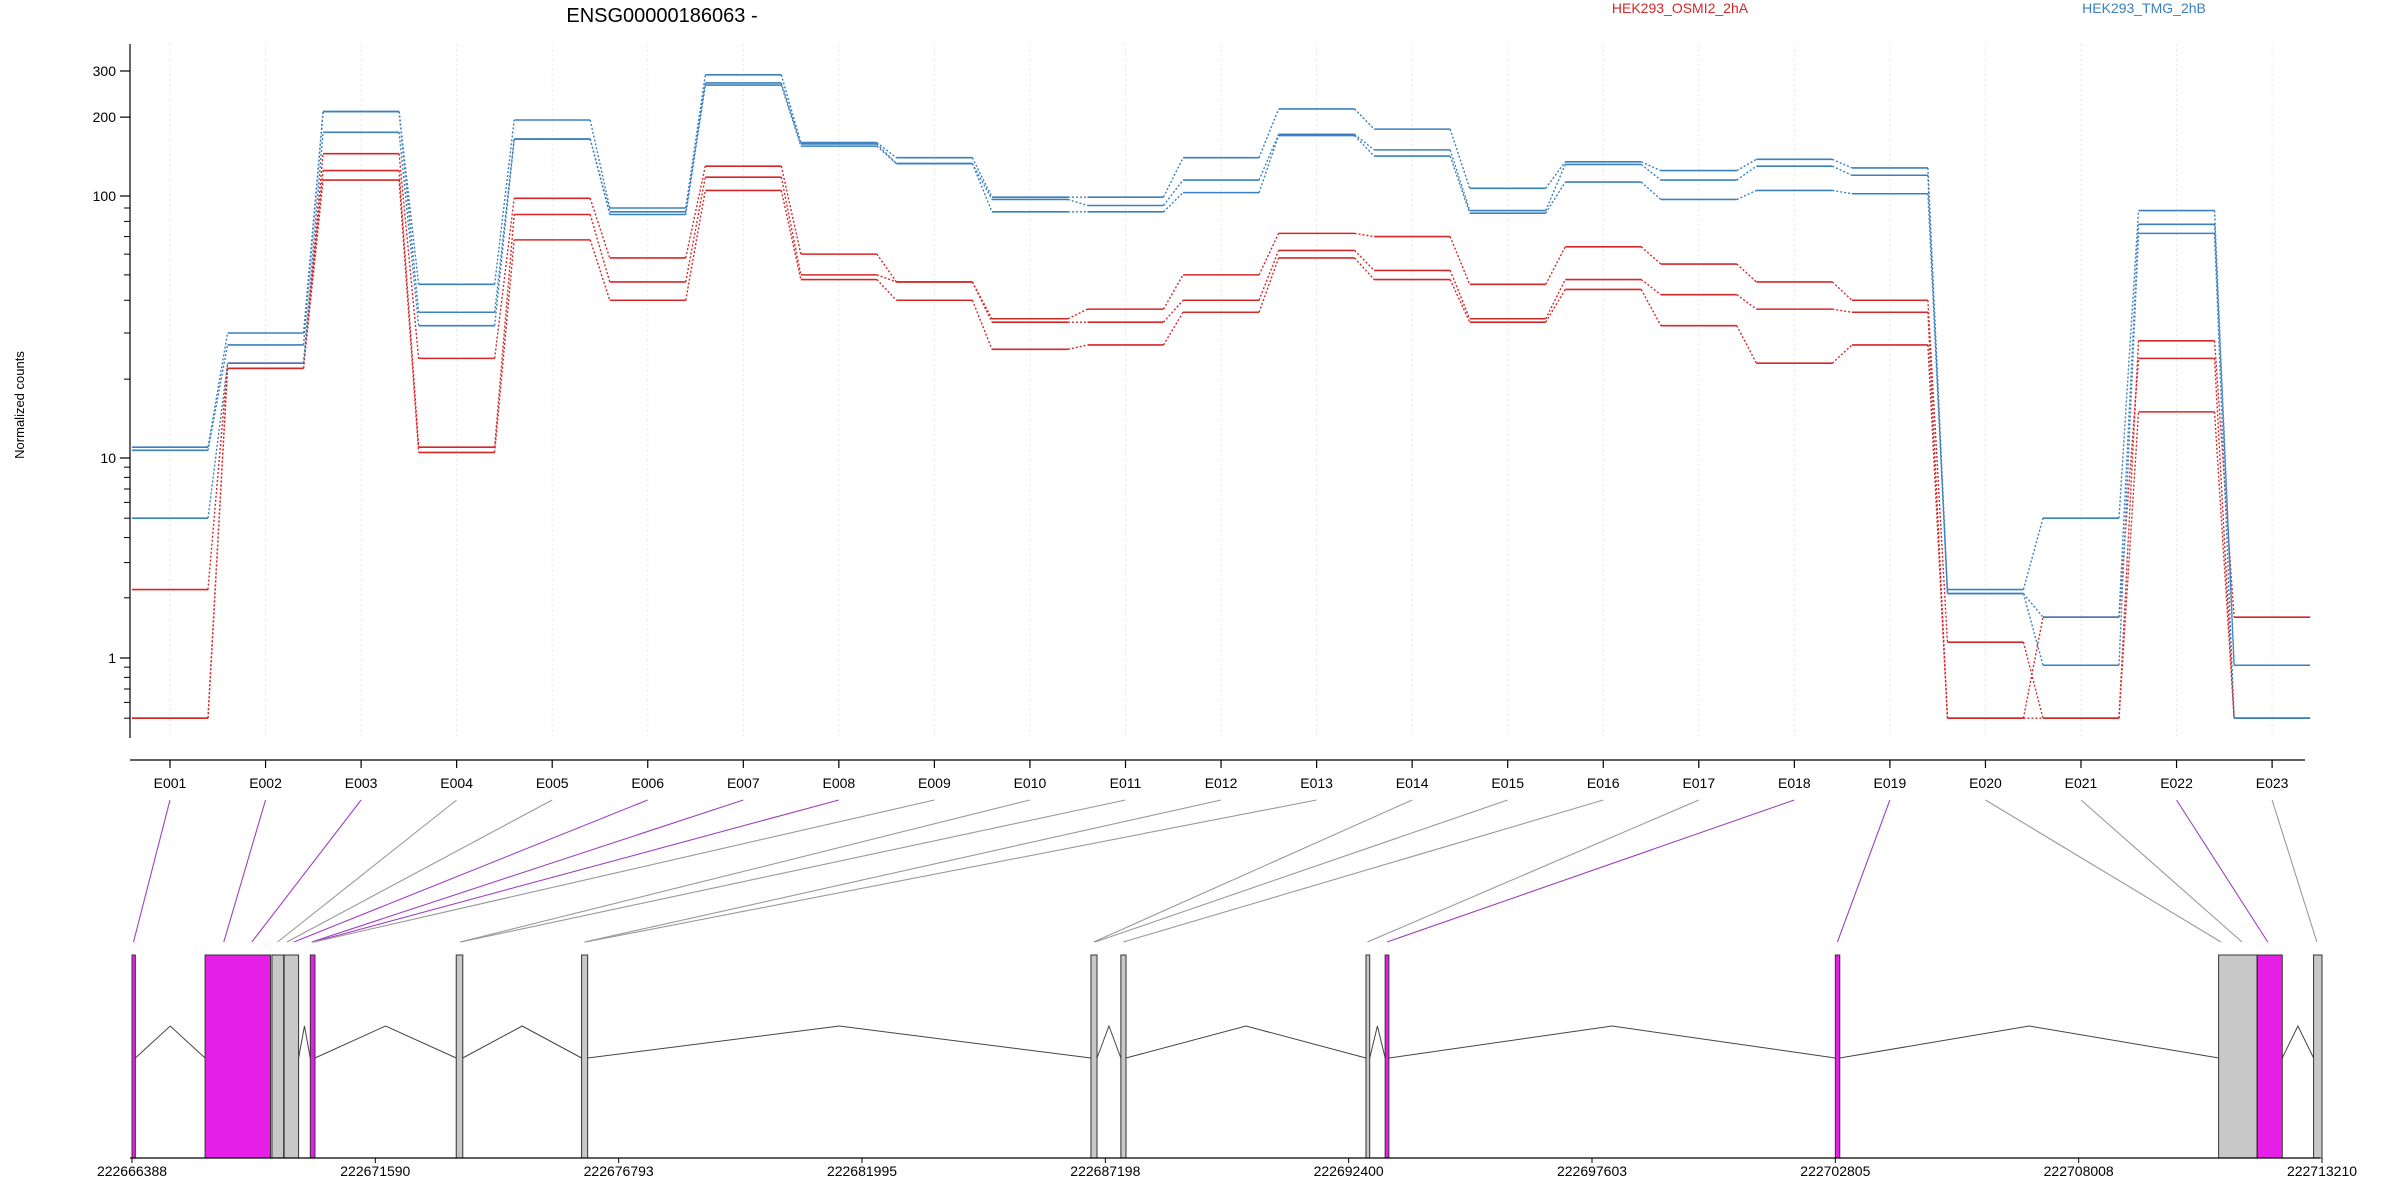 The image size is (2400, 1200). What do you see at coordinates (2081, 783) in the screenshot?
I see `x-tick-label: E021` at bounding box center [2081, 783].